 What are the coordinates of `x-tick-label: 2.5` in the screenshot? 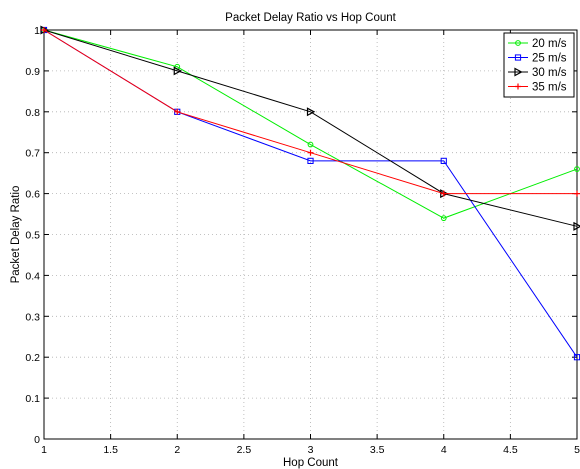 It's located at (244, 450).